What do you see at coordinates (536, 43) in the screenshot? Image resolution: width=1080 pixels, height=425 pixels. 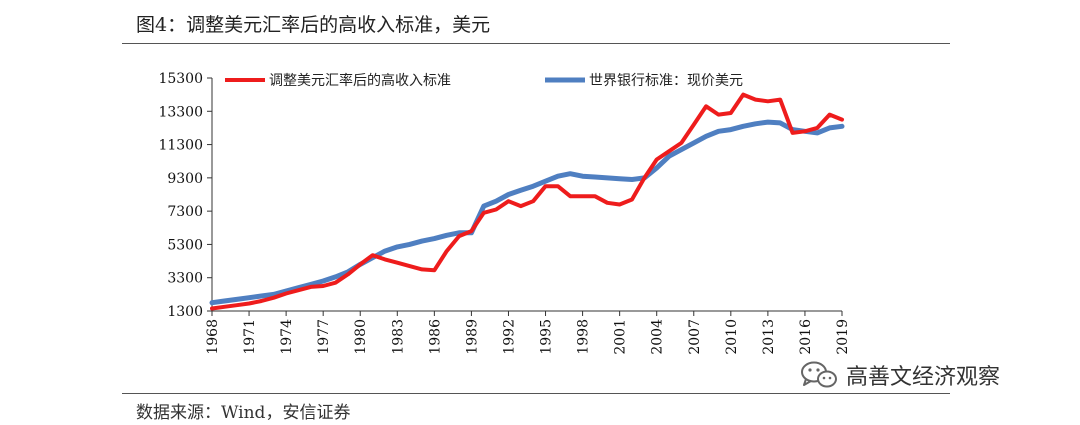 I see `top-rule` at bounding box center [536, 43].